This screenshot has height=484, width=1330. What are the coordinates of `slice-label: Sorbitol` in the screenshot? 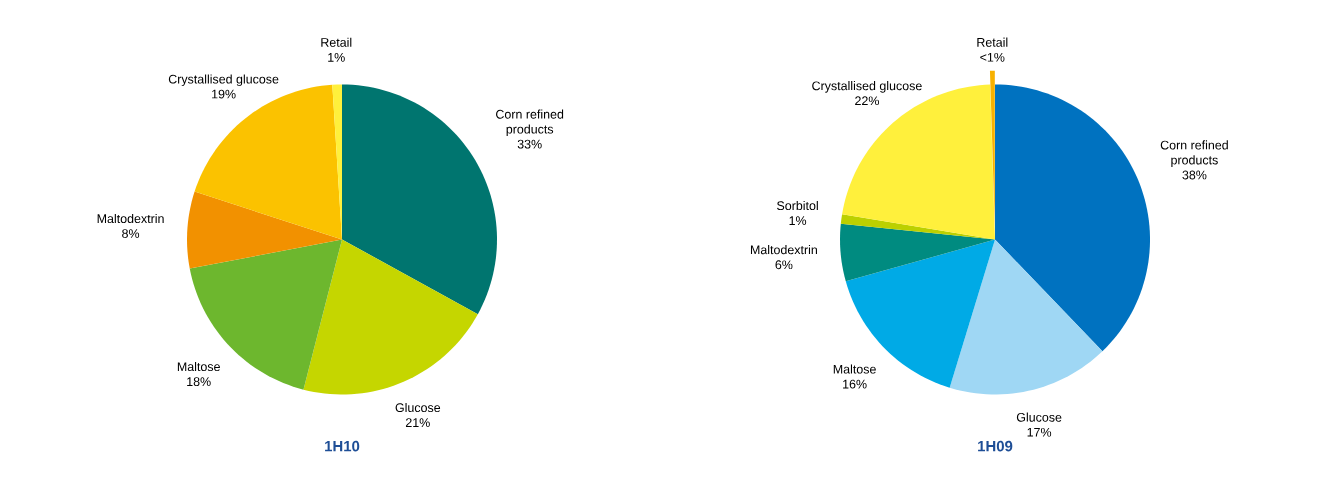 It's located at (797, 205).